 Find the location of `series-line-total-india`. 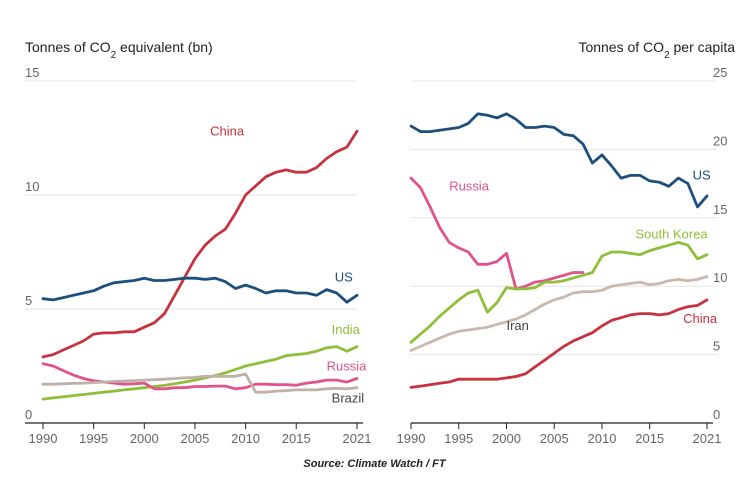

series-line-total-india is located at coordinates (200, 373).